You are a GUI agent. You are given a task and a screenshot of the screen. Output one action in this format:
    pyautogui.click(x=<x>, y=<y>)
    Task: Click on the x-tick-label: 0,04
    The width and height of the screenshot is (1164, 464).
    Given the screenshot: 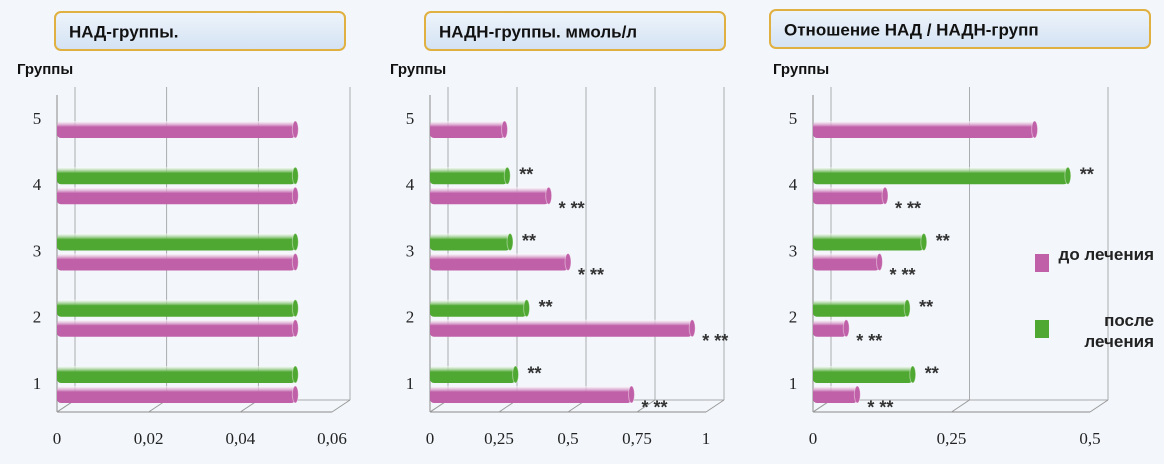 What is the action you would take?
    pyautogui.click(x=240, y=438)
    